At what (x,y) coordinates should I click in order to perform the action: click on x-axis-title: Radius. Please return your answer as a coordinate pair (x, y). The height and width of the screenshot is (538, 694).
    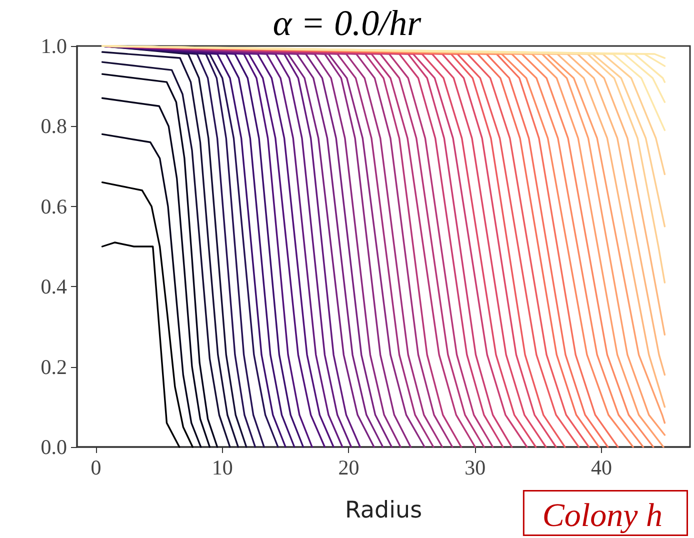
    Looking at the image, I should click on (383, 511).